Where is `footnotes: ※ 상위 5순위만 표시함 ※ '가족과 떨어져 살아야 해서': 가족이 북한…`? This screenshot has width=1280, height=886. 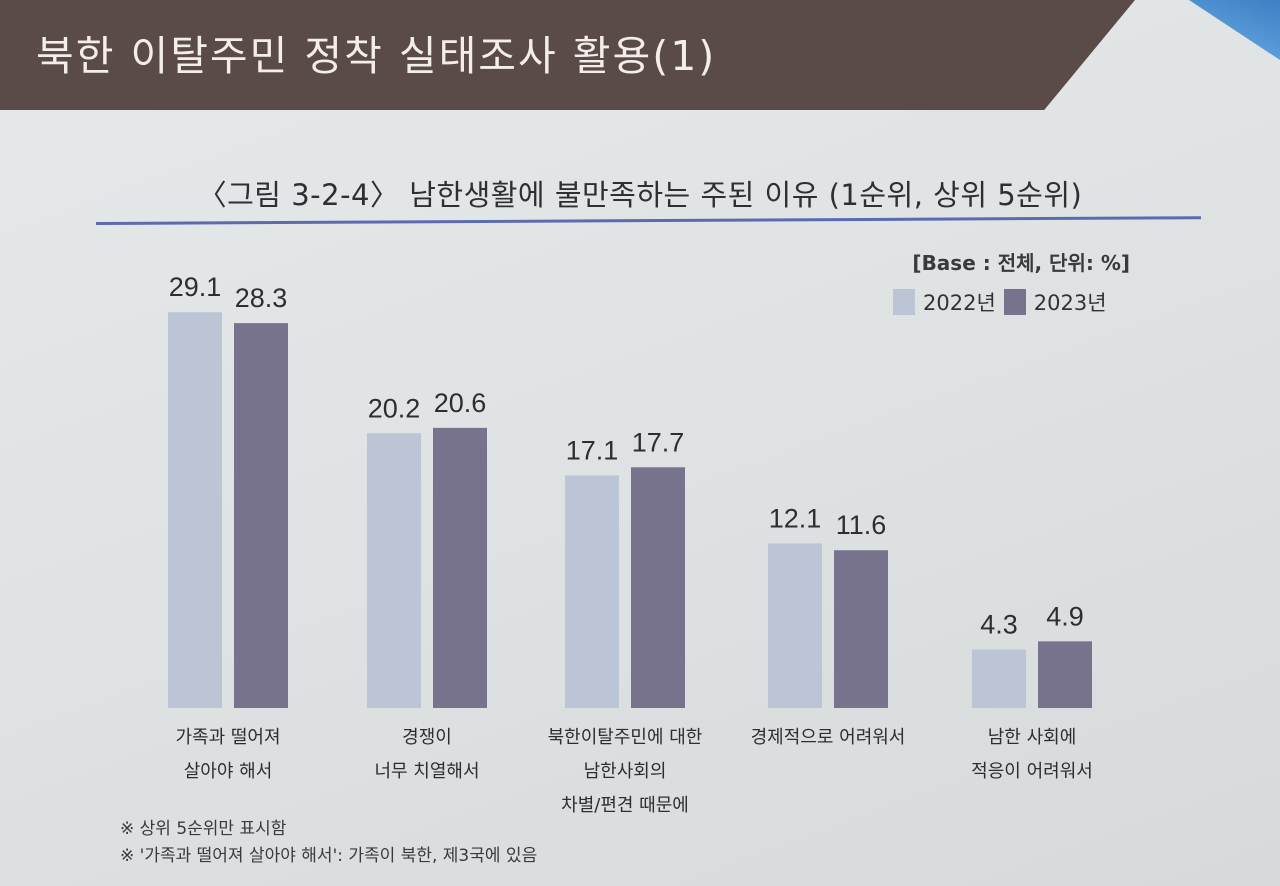
footnotes: ※ 상위 5순위만 표시함 ※ '가족과 떨어져 살아야 해서': 가족이 북한… is located at coordinates (328, 843).